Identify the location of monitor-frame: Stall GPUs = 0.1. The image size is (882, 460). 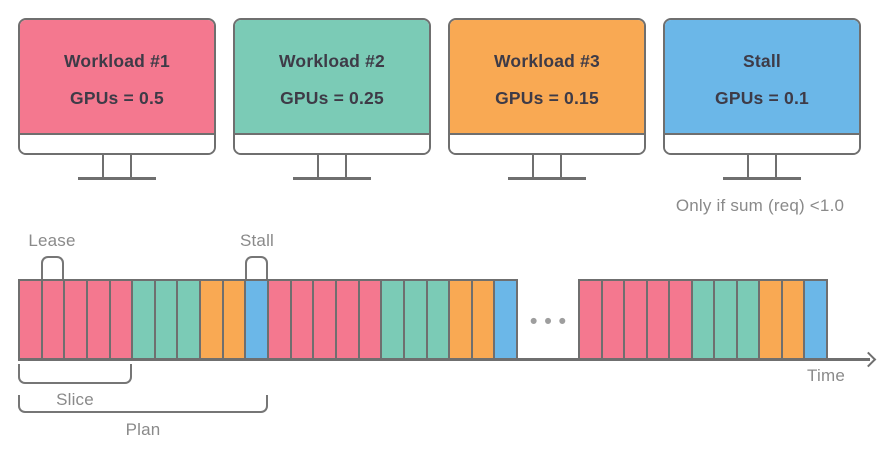
(762, 86).